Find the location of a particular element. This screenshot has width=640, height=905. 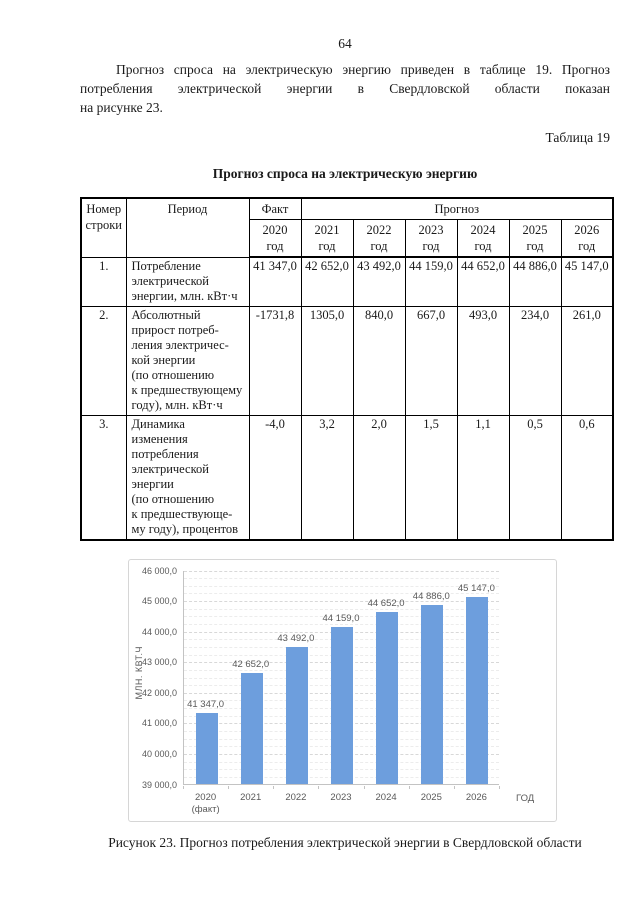

header-year: 2020 год is located at coordinates (275, 238).